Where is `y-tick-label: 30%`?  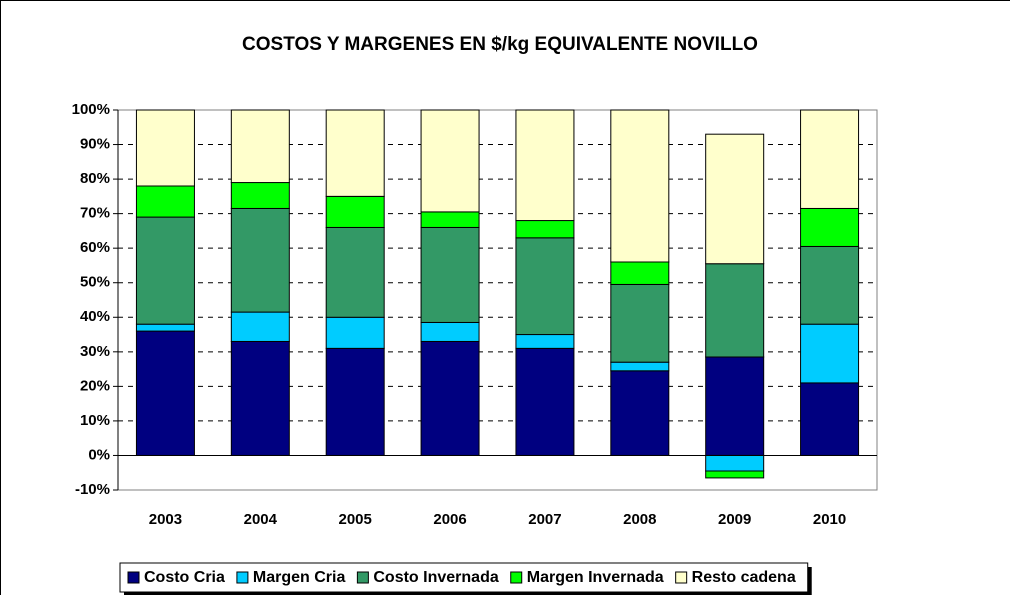 y-tick-label: 30% is located at coordinates (95, 351).